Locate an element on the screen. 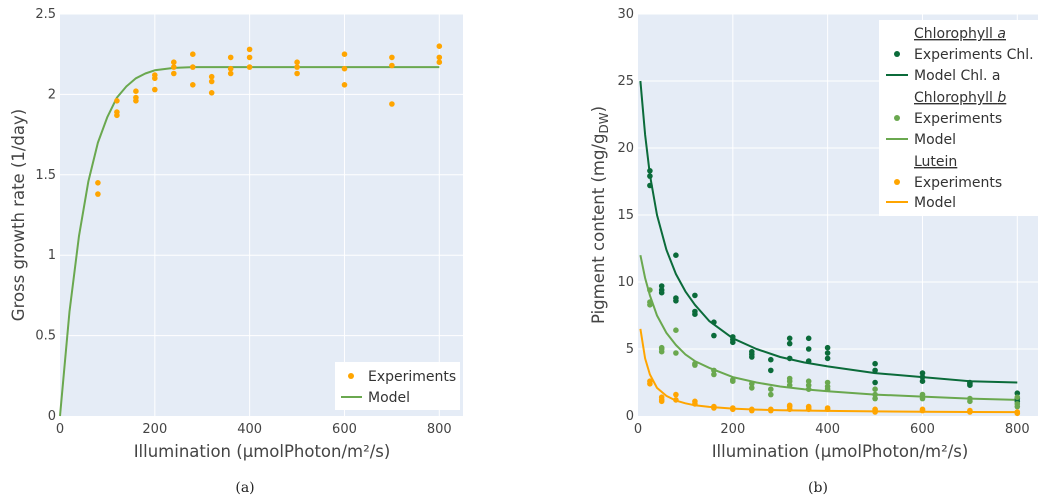  chart-b-caption: (b) is located at coordinates (818, 488).